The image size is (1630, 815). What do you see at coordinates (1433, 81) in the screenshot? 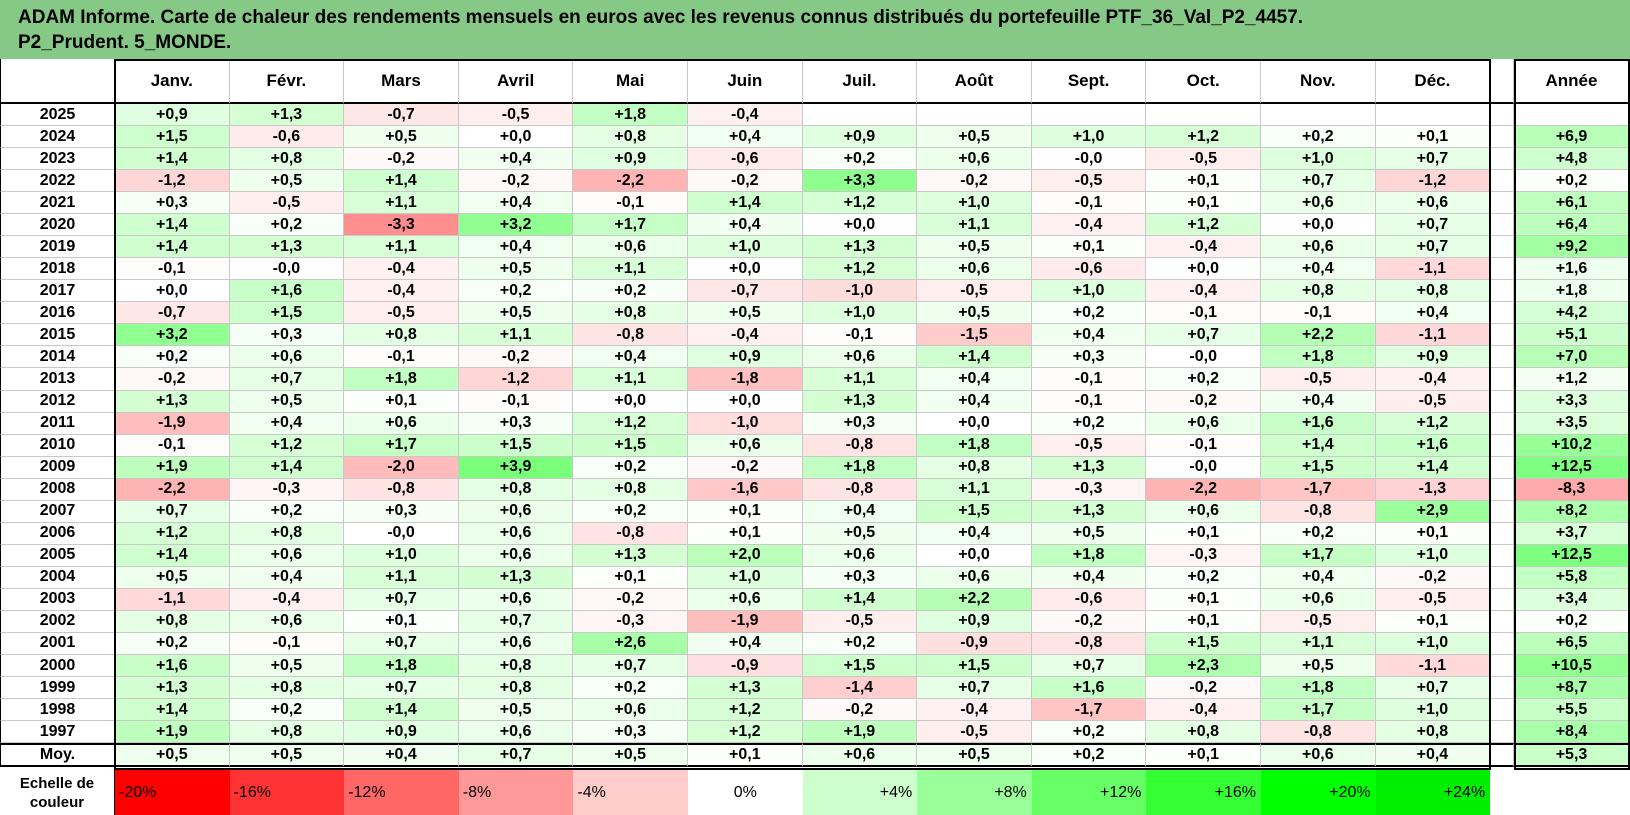
I see `column-header: Déc.` at bounding box center [1433, 81].